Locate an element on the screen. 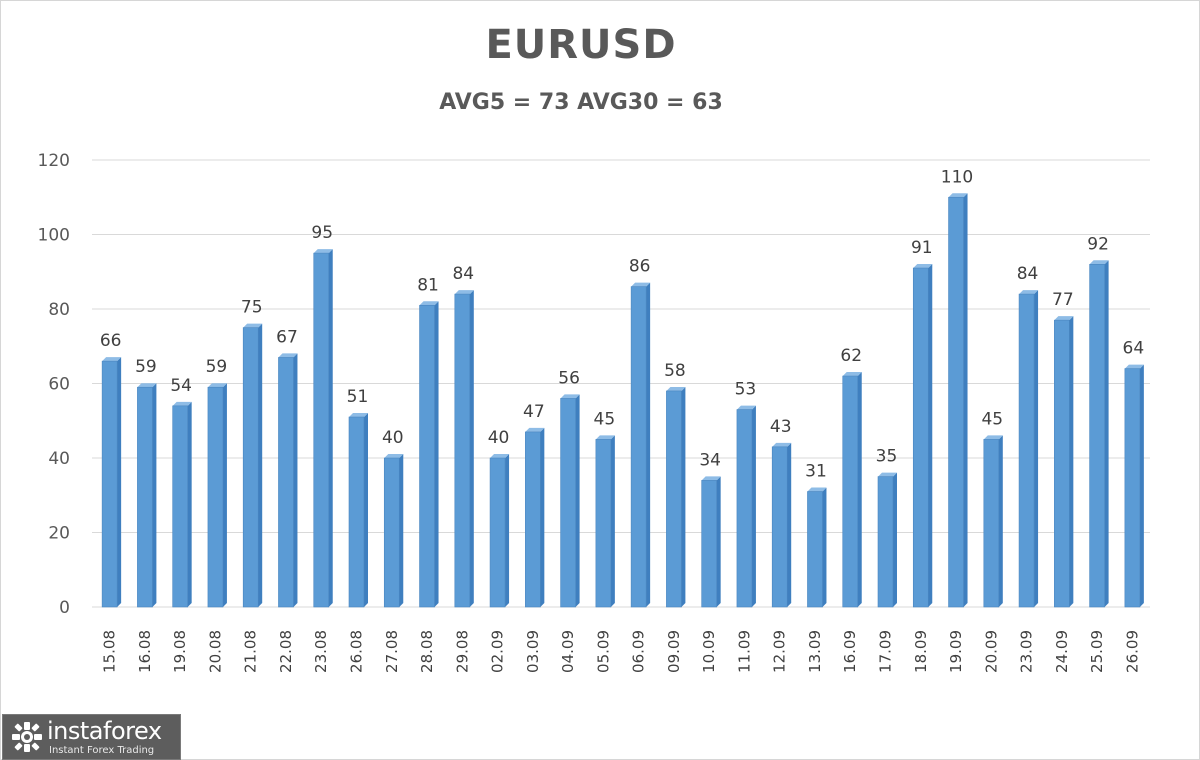  y-tick-label: 0 is located at coordinates (64, 608).